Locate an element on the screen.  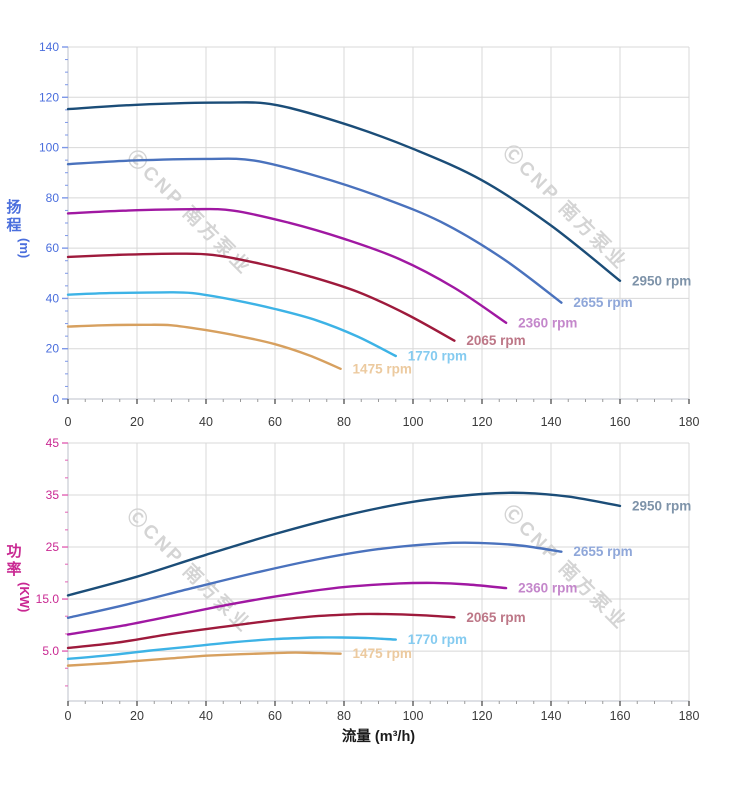
y-axis: 45 35 25 15.0 5.0 is located at coordinates (52, 561).